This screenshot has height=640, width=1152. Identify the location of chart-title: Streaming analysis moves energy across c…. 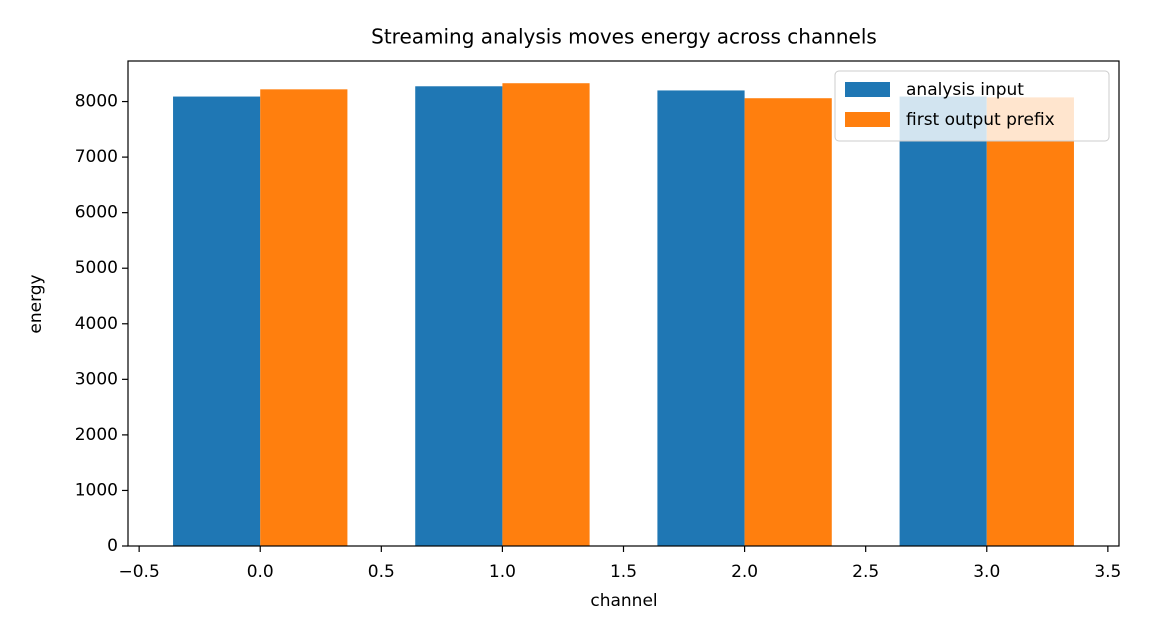
(624, 37).